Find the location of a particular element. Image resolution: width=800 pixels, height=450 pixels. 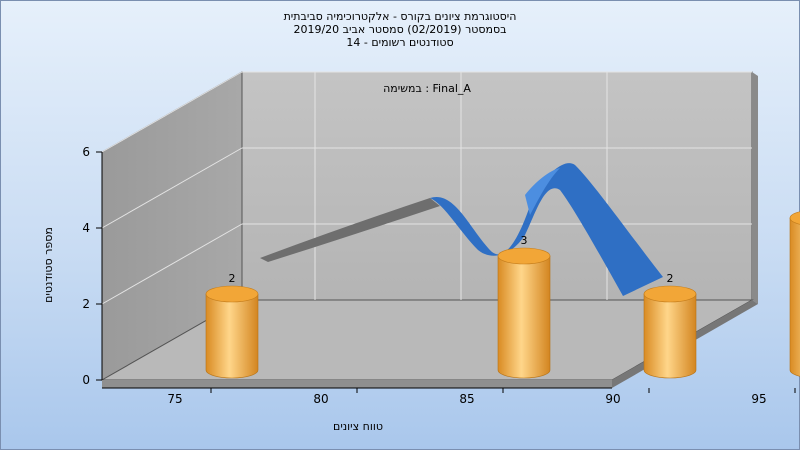

bar: 3 is located at coordinates (524, 306).